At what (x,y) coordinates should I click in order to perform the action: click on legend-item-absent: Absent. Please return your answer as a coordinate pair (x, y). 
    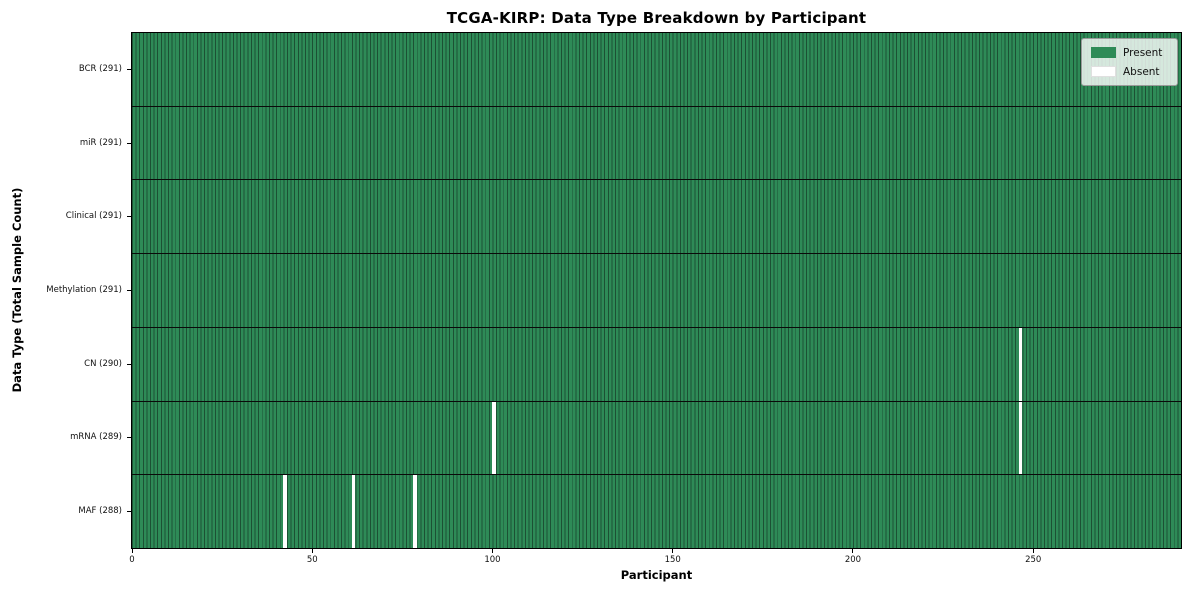
    Looking at the image, I should click on (1129, 71).